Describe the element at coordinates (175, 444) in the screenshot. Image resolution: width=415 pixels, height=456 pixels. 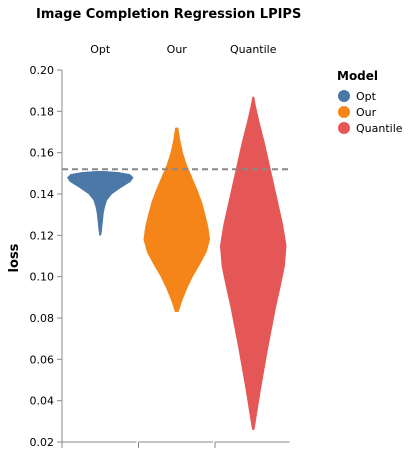
I see `x-axis` at that location.